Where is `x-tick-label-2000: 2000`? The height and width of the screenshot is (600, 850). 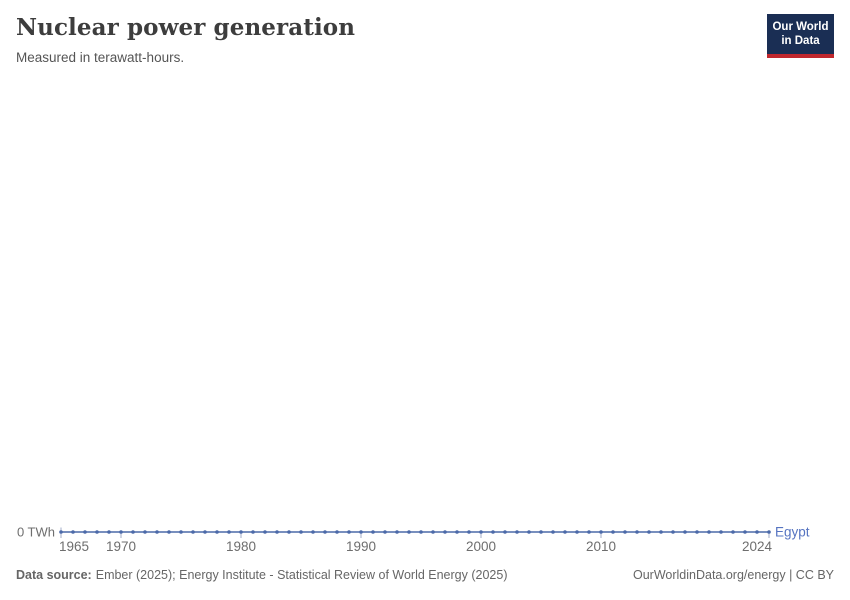
x-tick-label-2000: 2000 is located at coordinates (481, 546).